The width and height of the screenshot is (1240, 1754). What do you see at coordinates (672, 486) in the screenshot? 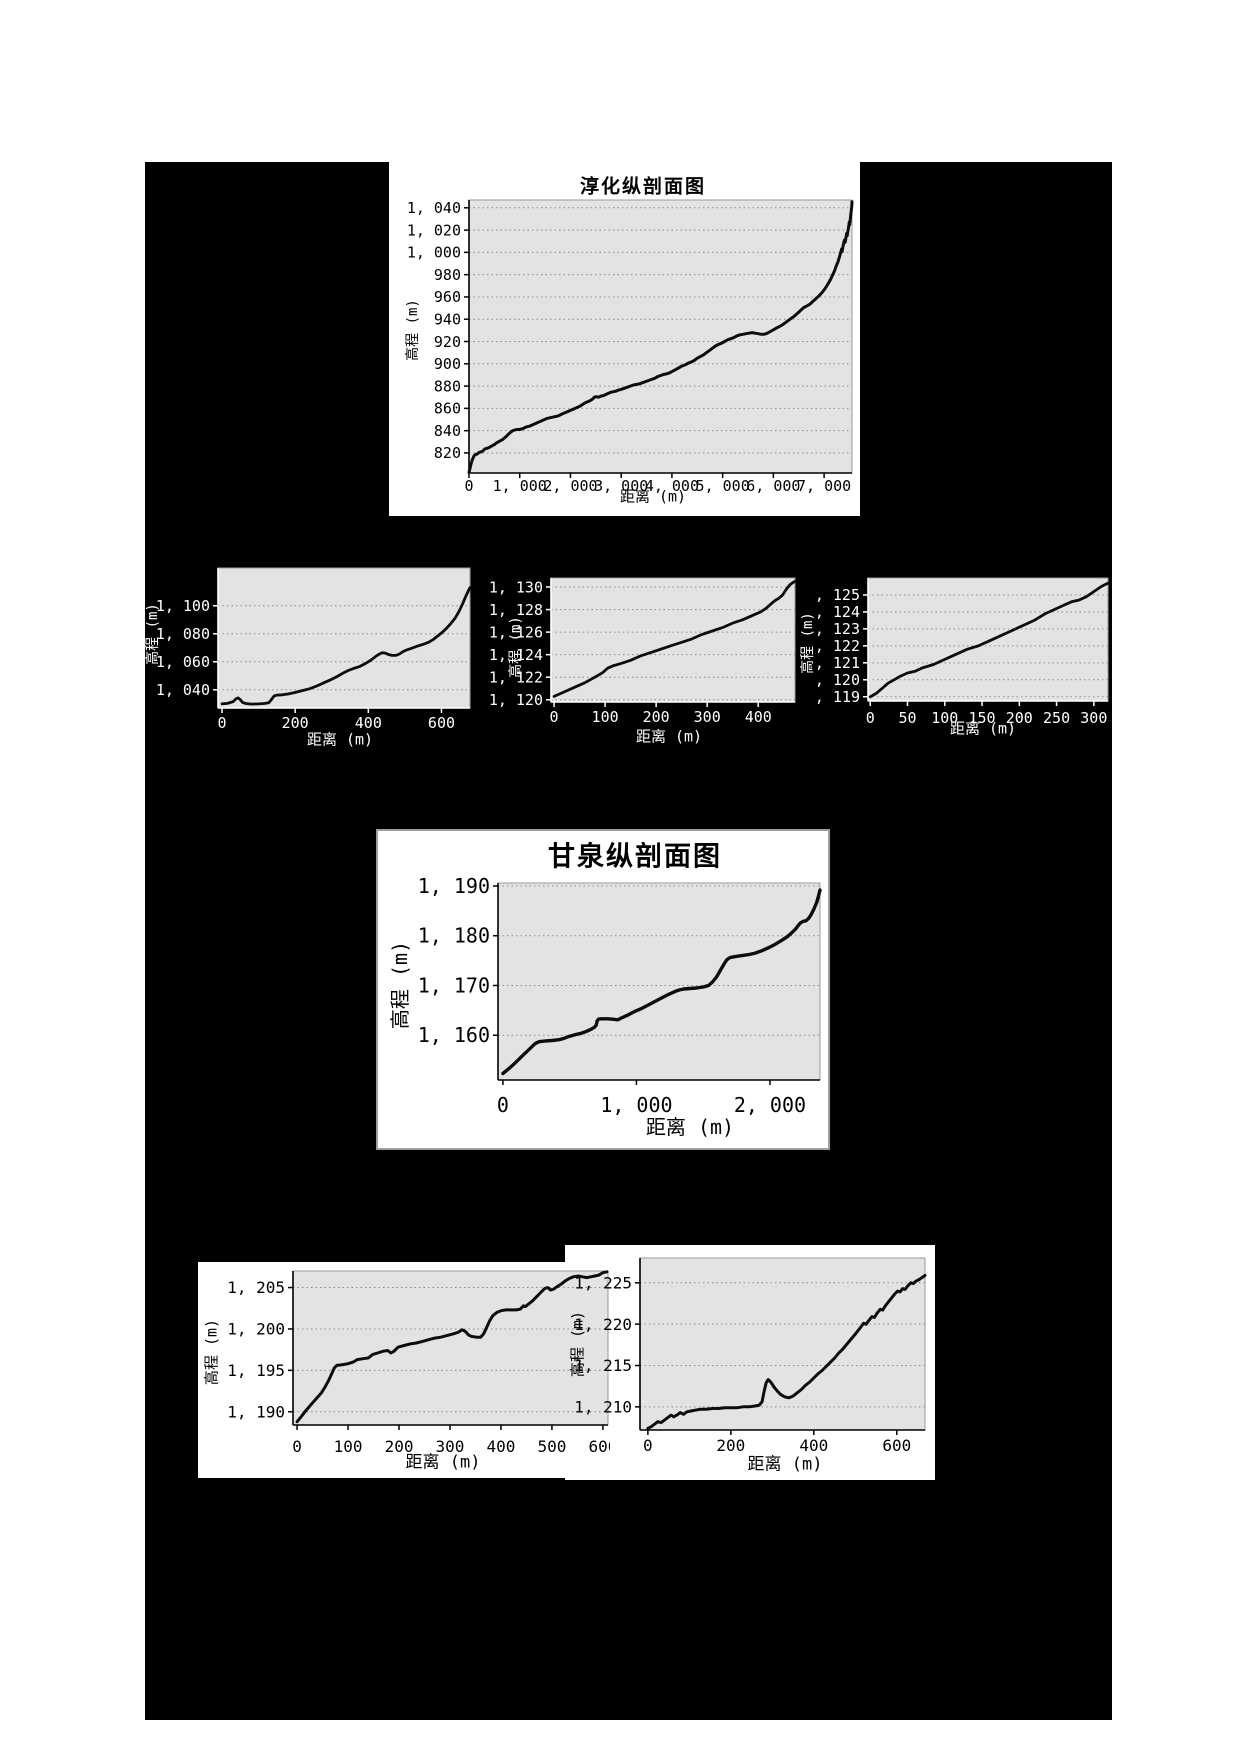
I see `x-tick-label: 4, 000` at bounding box center [672, 486].